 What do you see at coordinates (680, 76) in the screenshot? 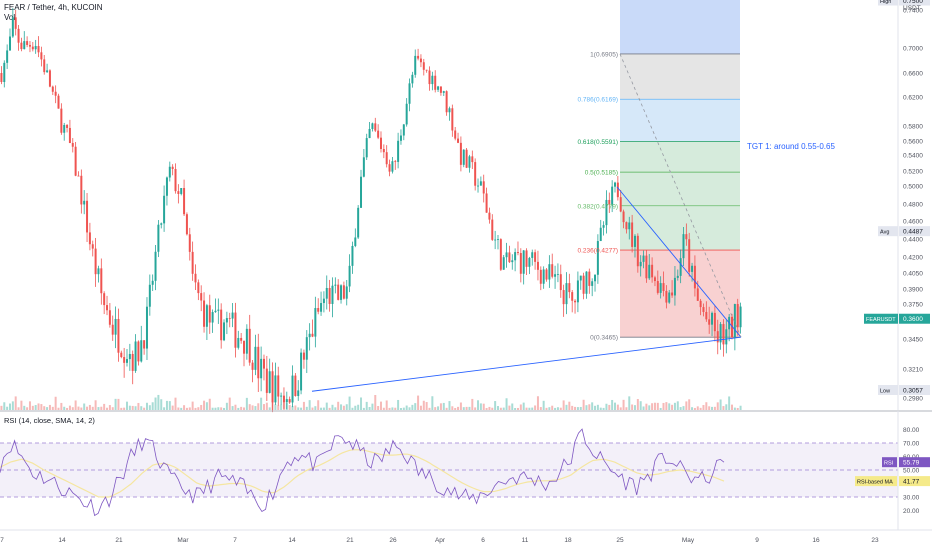
I see `fib-zone` at bounding box center [680, 76].